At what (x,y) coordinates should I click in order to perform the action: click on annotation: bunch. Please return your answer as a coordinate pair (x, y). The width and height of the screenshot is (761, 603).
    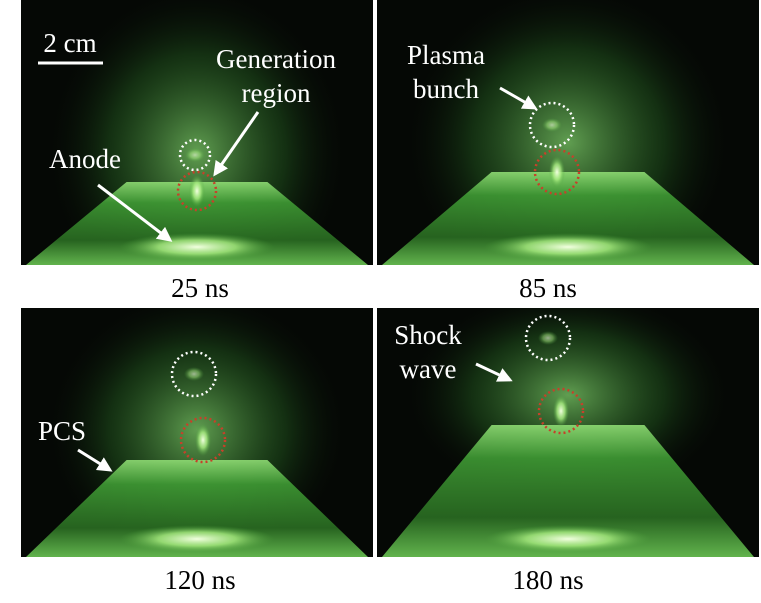
    Looking at the image, I should click on (446, 89).